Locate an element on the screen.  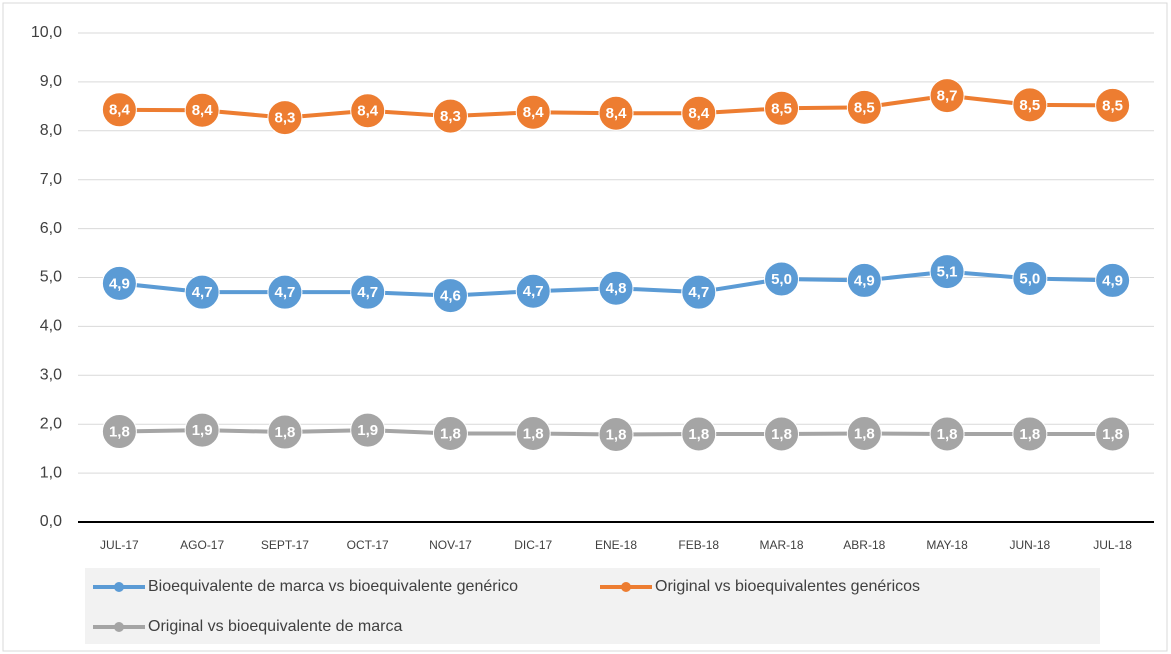
legend-label: Original vs bioequivalente de marca is located at coordinates (275, 626).